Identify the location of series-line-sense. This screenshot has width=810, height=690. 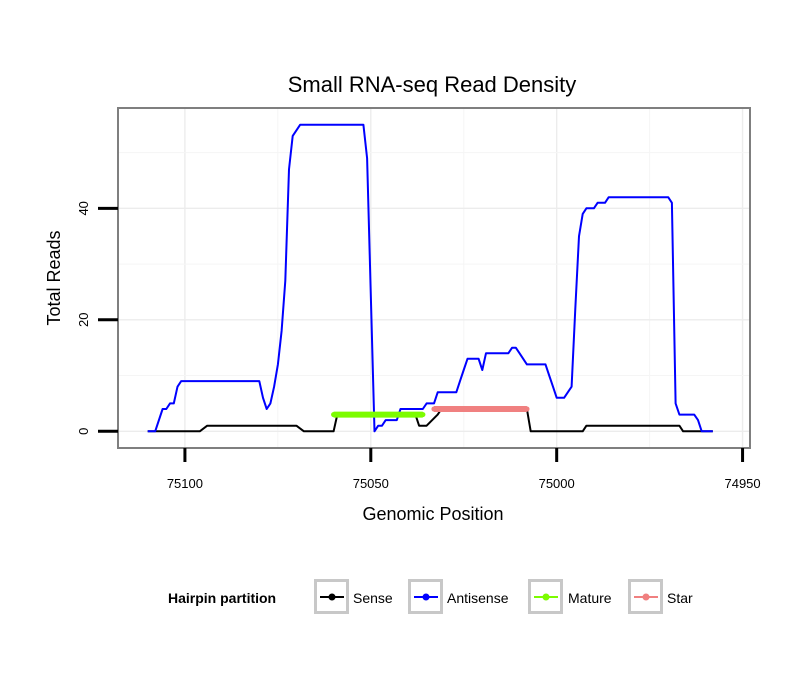
(430, 420).